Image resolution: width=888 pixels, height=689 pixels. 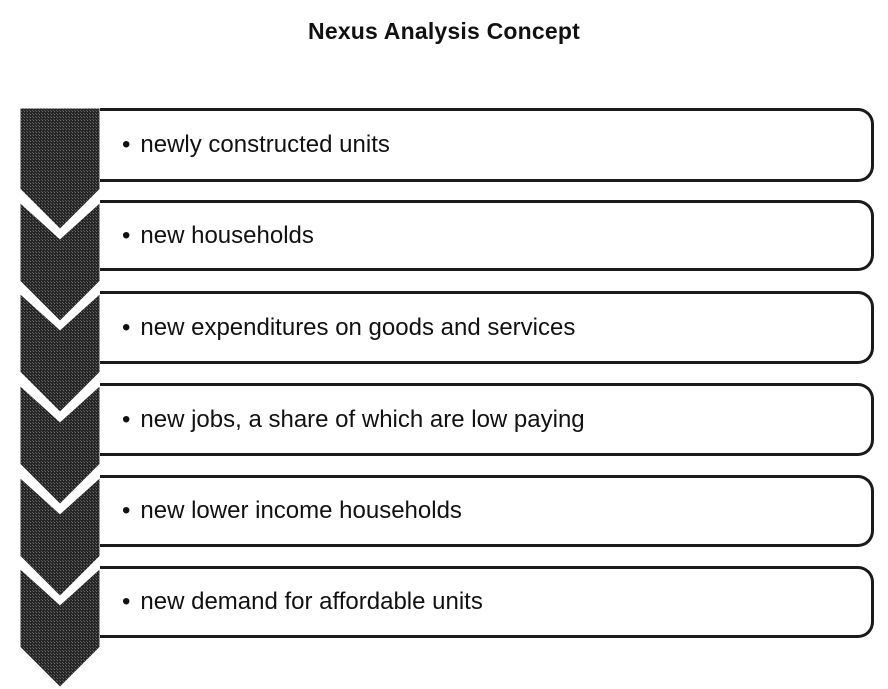 I want to click on step-label-5: • new lower income households, so click(x=292, y=510).